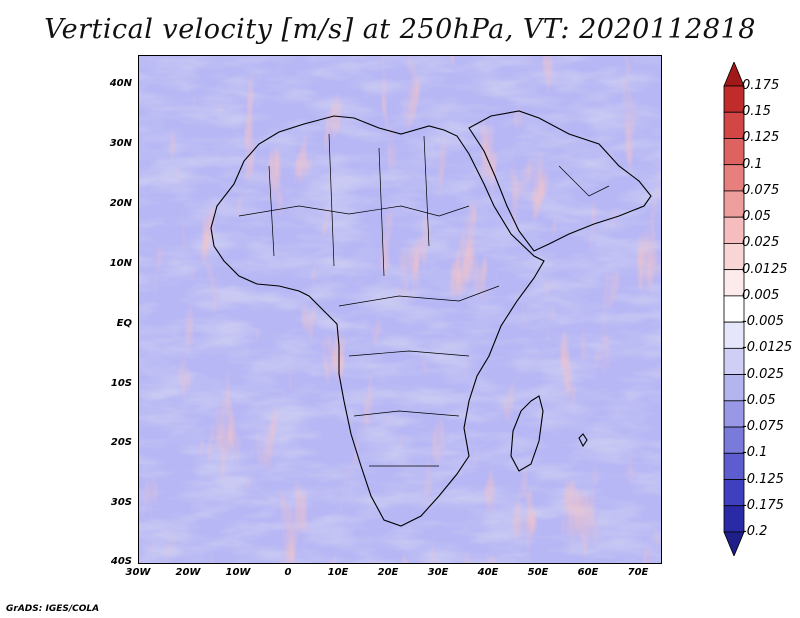  Describe the element at coordinates (761, 85) in the screenshot. I see `colorbar-tick-label: 0.175` at that location.